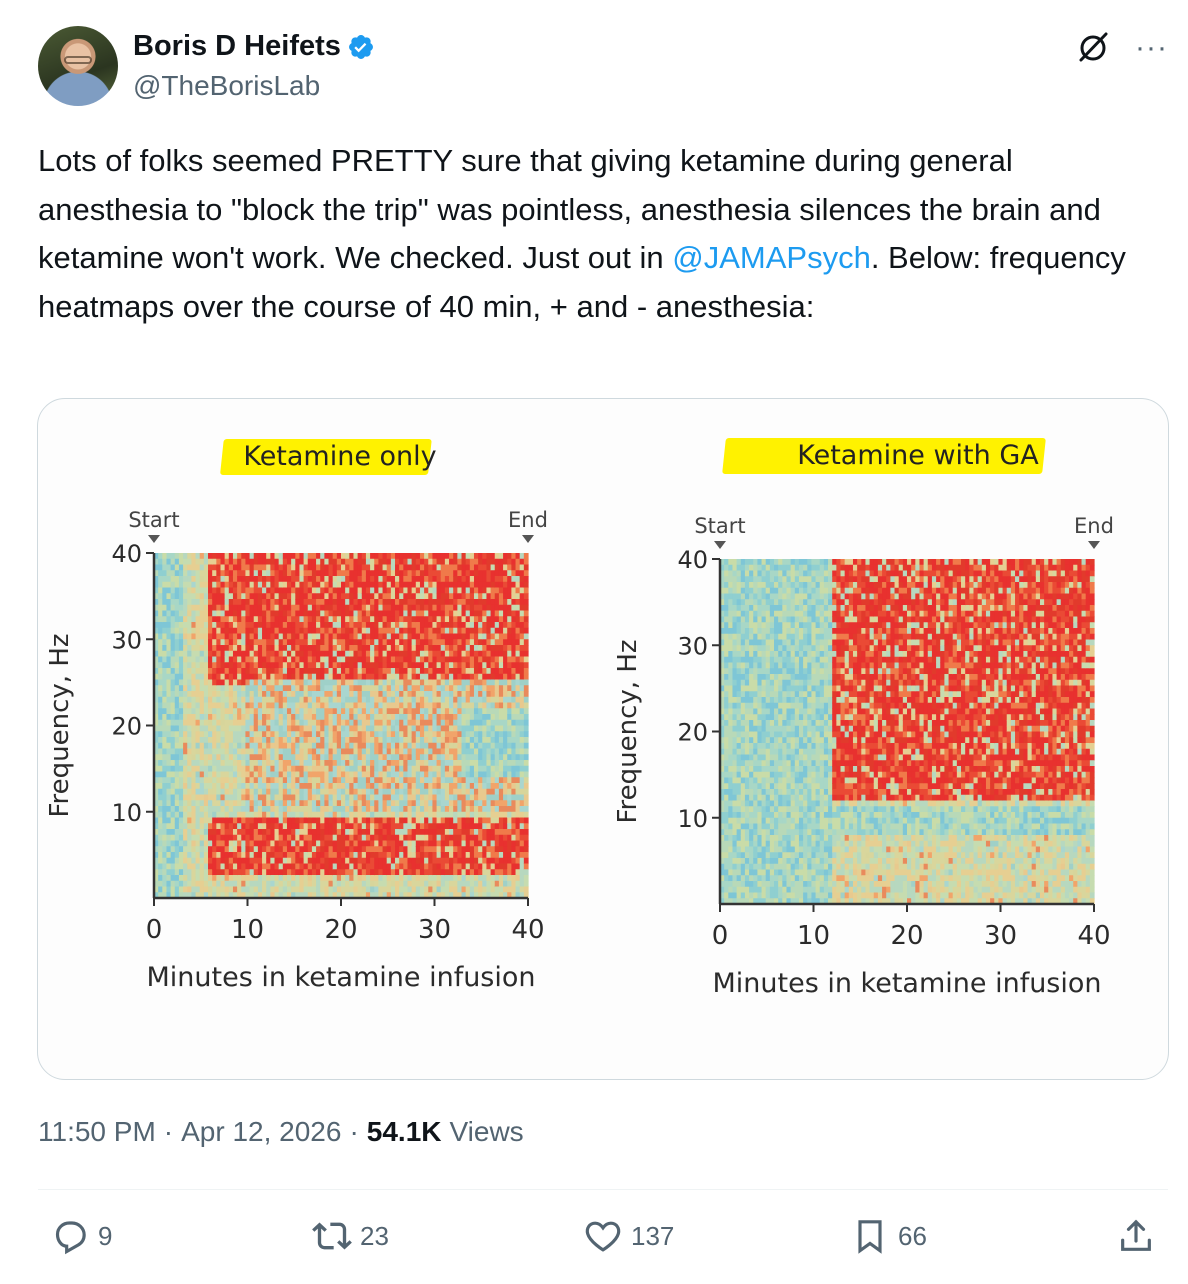 The width and height of the screenshot is (1188, 1284). I want to click on share-button, so click(1136, 1236).